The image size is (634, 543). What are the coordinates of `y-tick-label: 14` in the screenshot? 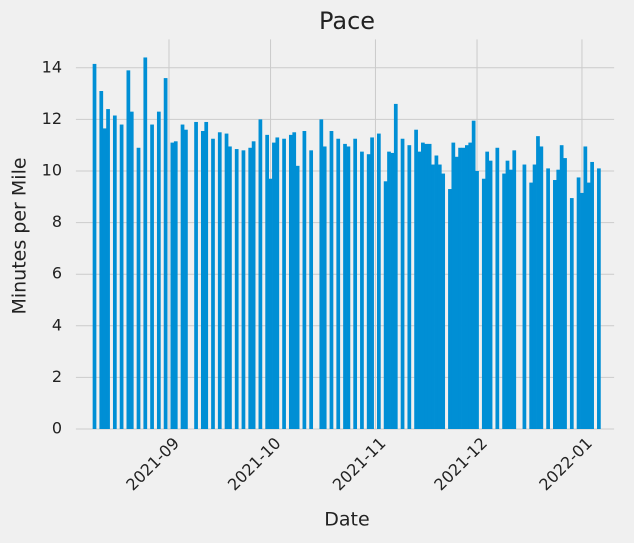 It's located at (52, 66).